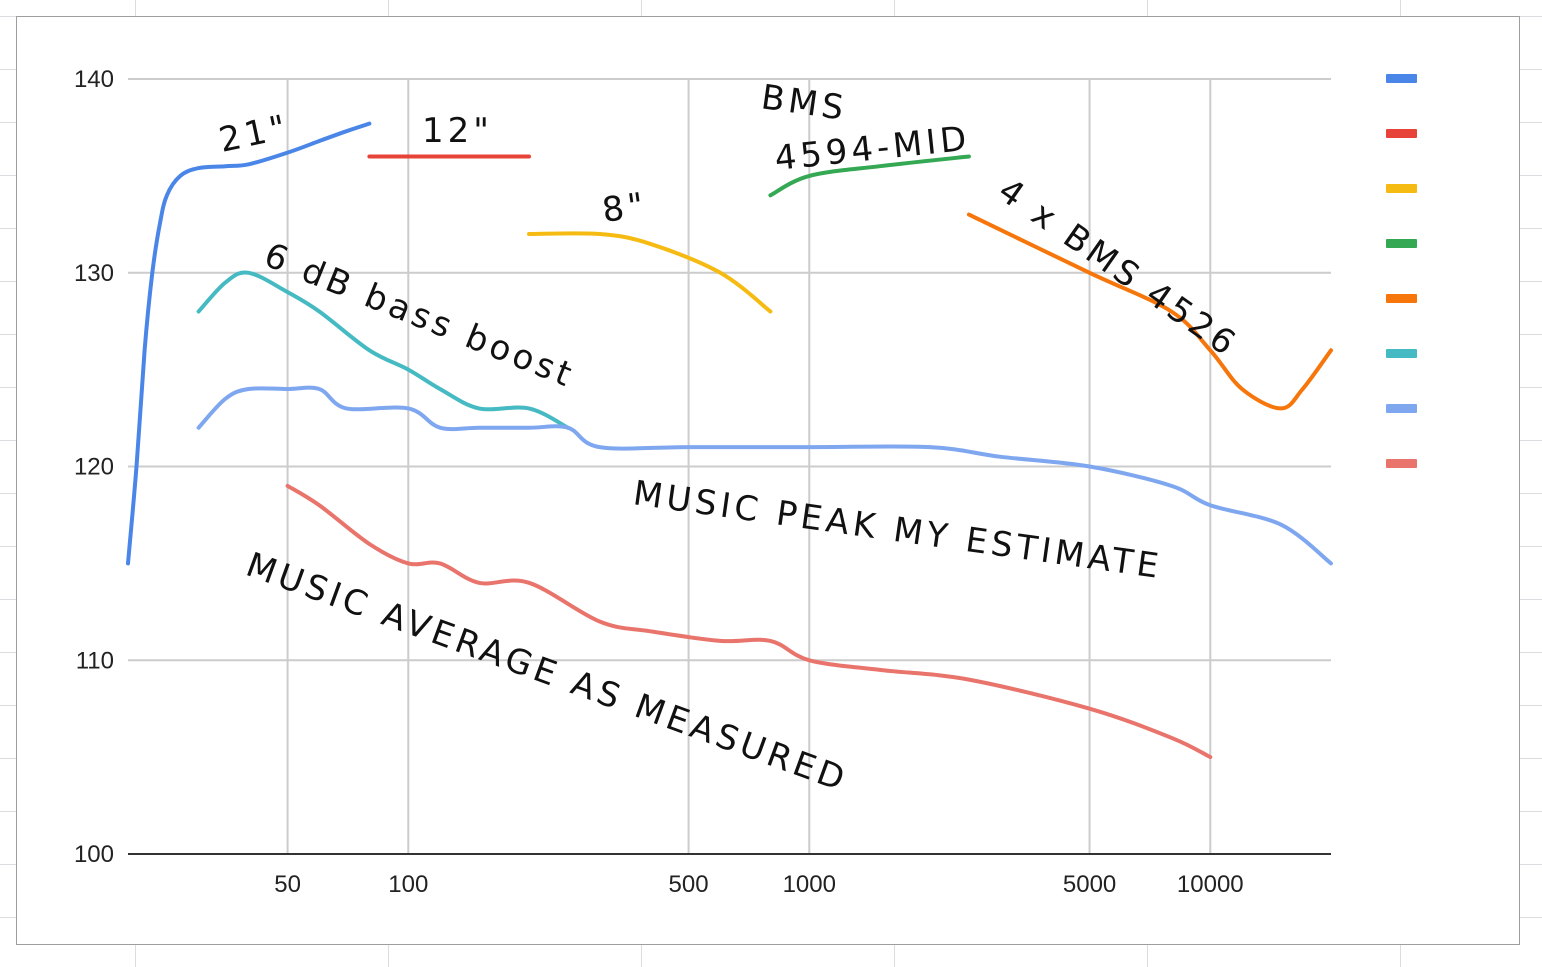 This screenshot has height=967, width=1542. Describe the element at coordinates (689, 884) in the screenshot. I see `x-tick-label: 500` at that location.